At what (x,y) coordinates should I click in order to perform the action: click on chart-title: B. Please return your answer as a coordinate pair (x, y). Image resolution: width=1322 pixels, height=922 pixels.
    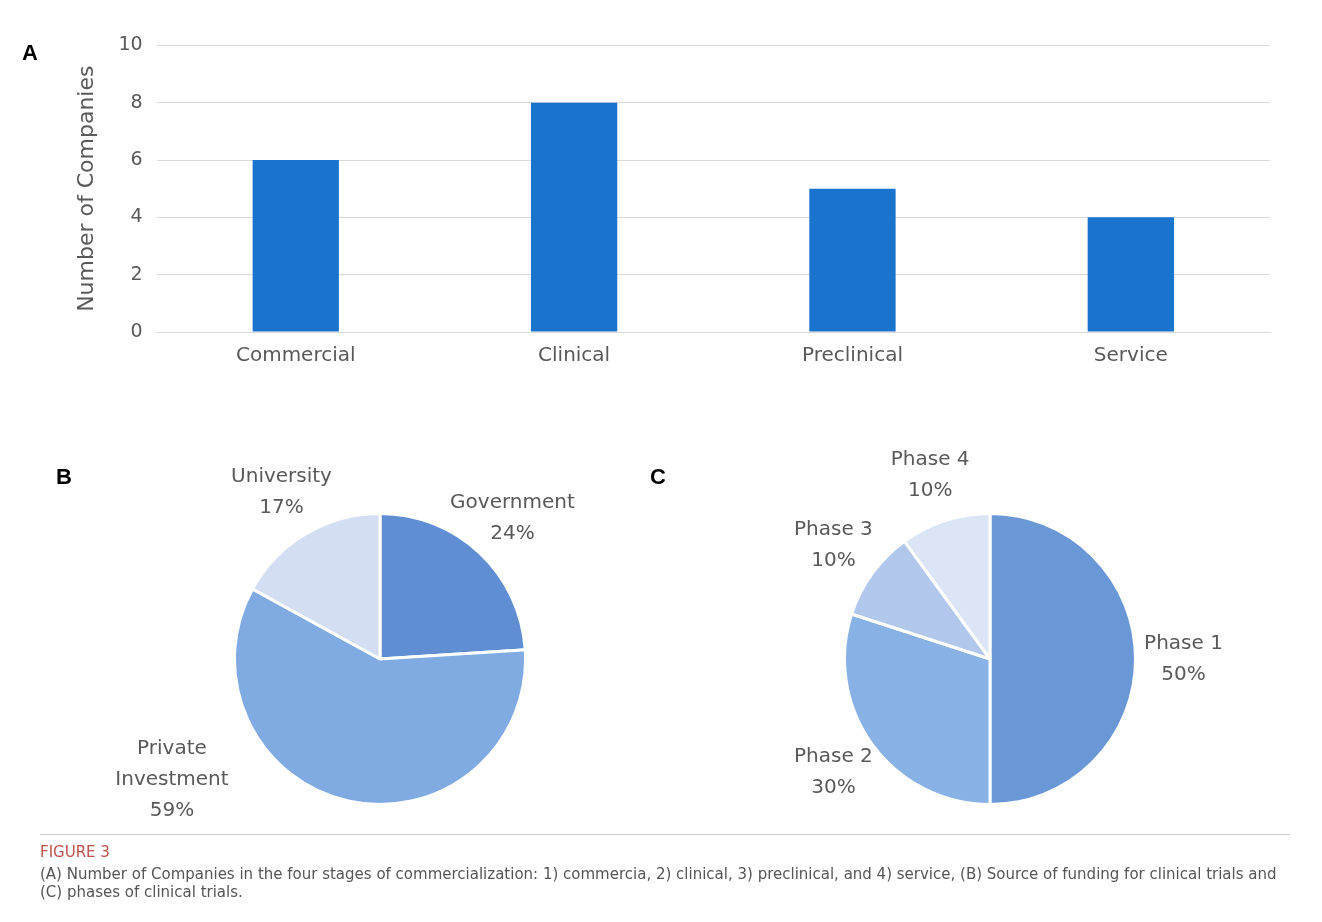
    Looking at the image, I should click on (64, 477).